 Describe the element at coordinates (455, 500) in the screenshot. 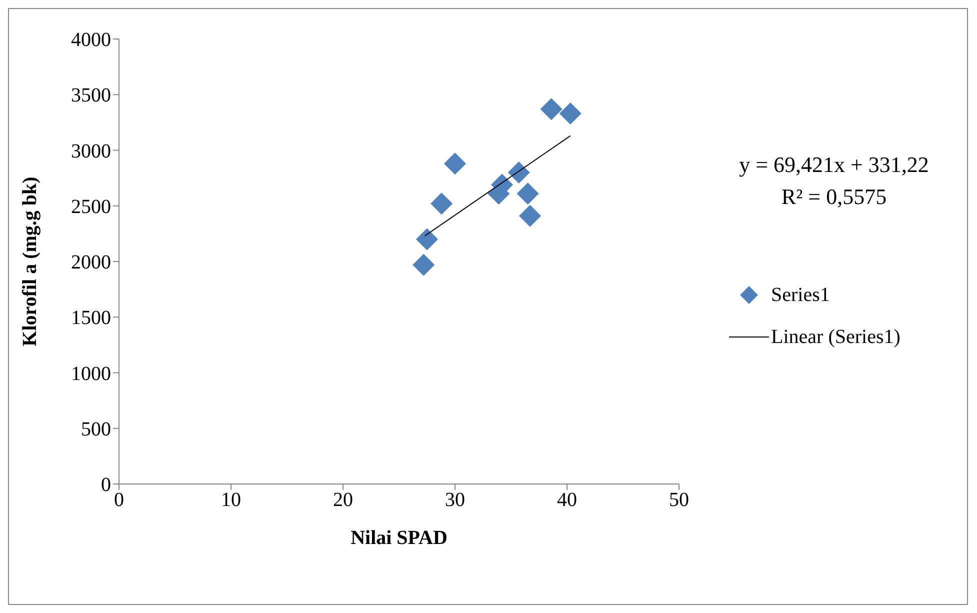

I see `x-tick-label: 30` at that location.